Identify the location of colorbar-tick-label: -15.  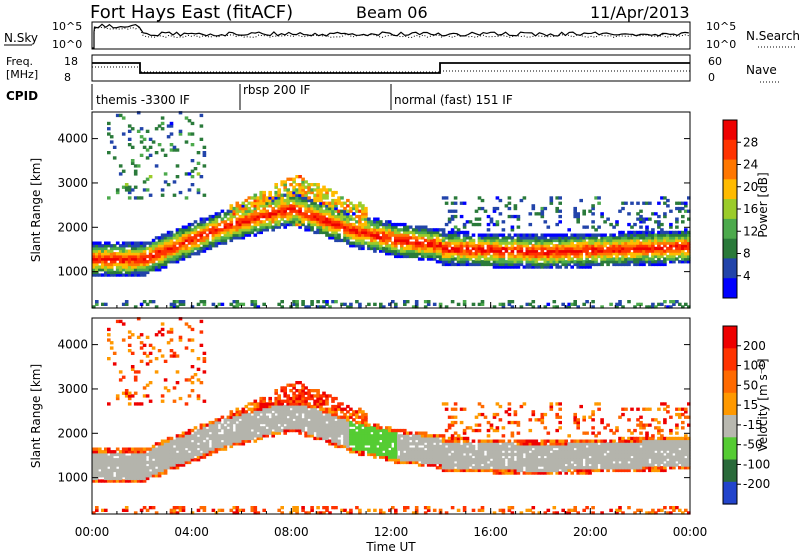
(753, 425).